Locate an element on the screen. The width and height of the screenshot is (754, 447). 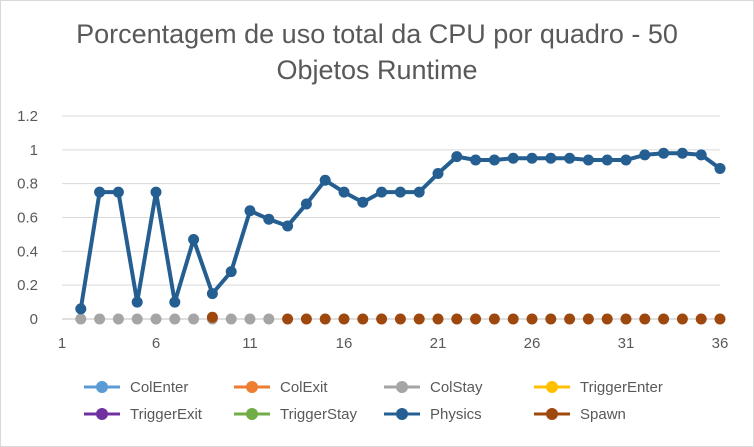
x-tick-label-1: 6 is located at coordinates (156, 343).